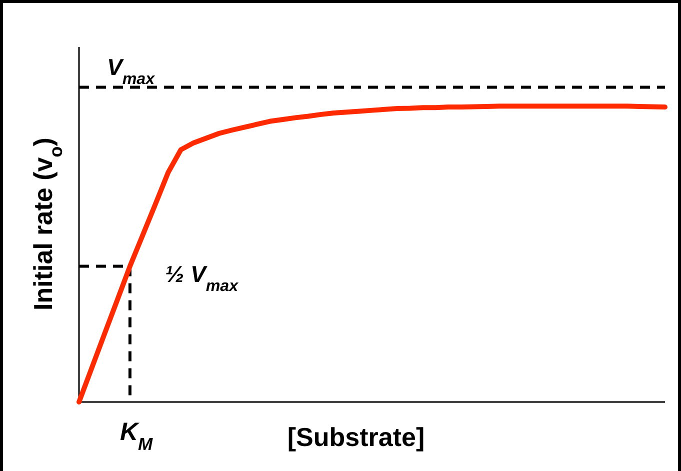  Describe the element at coordinates (356, 437) in the screenshot. I see `x-axis-title: [Substrate]` at that location.